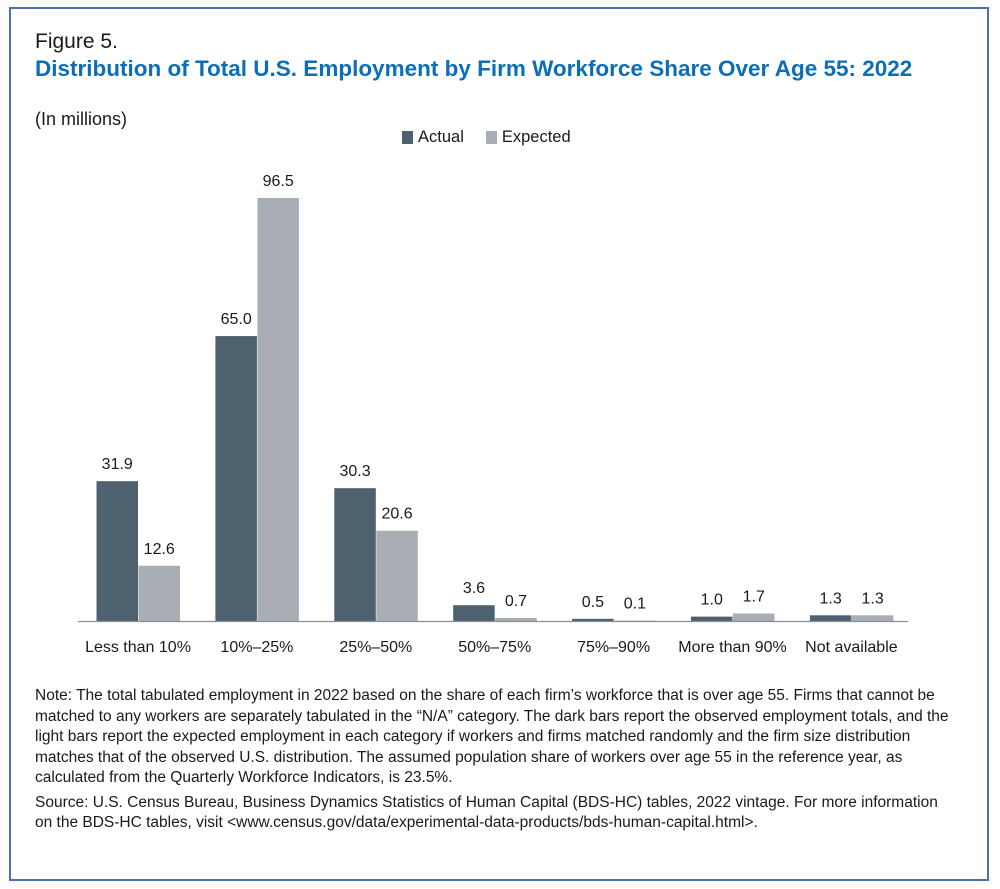 The image size is (1000, 889). I want to click on legend-item-actual: Actual, so click(433, 137).